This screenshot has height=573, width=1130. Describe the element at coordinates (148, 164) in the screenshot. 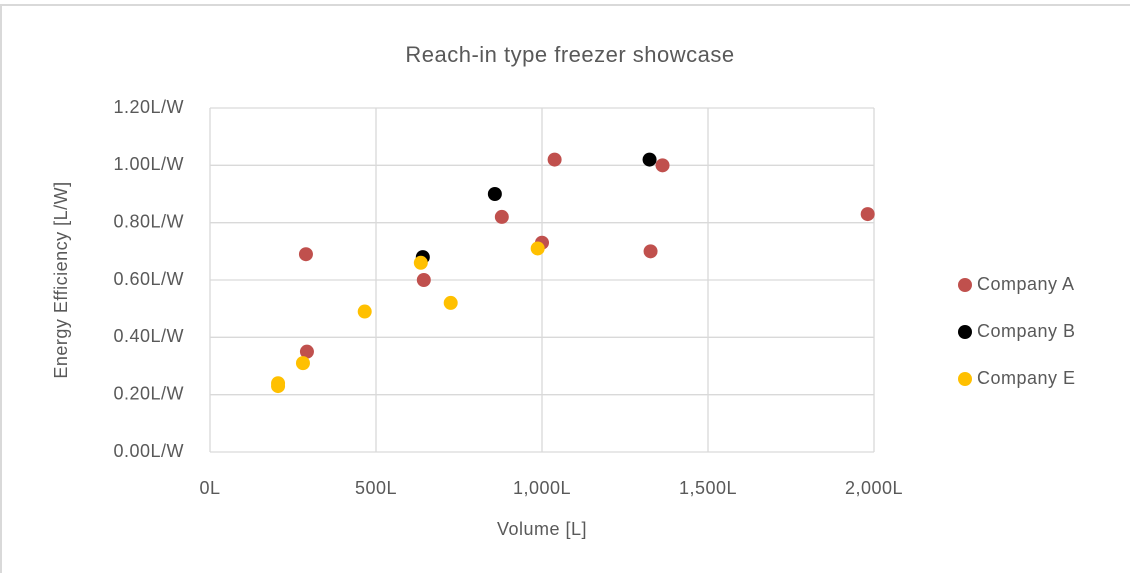

I see `y-tick-label: 1.00L/W` at that location.